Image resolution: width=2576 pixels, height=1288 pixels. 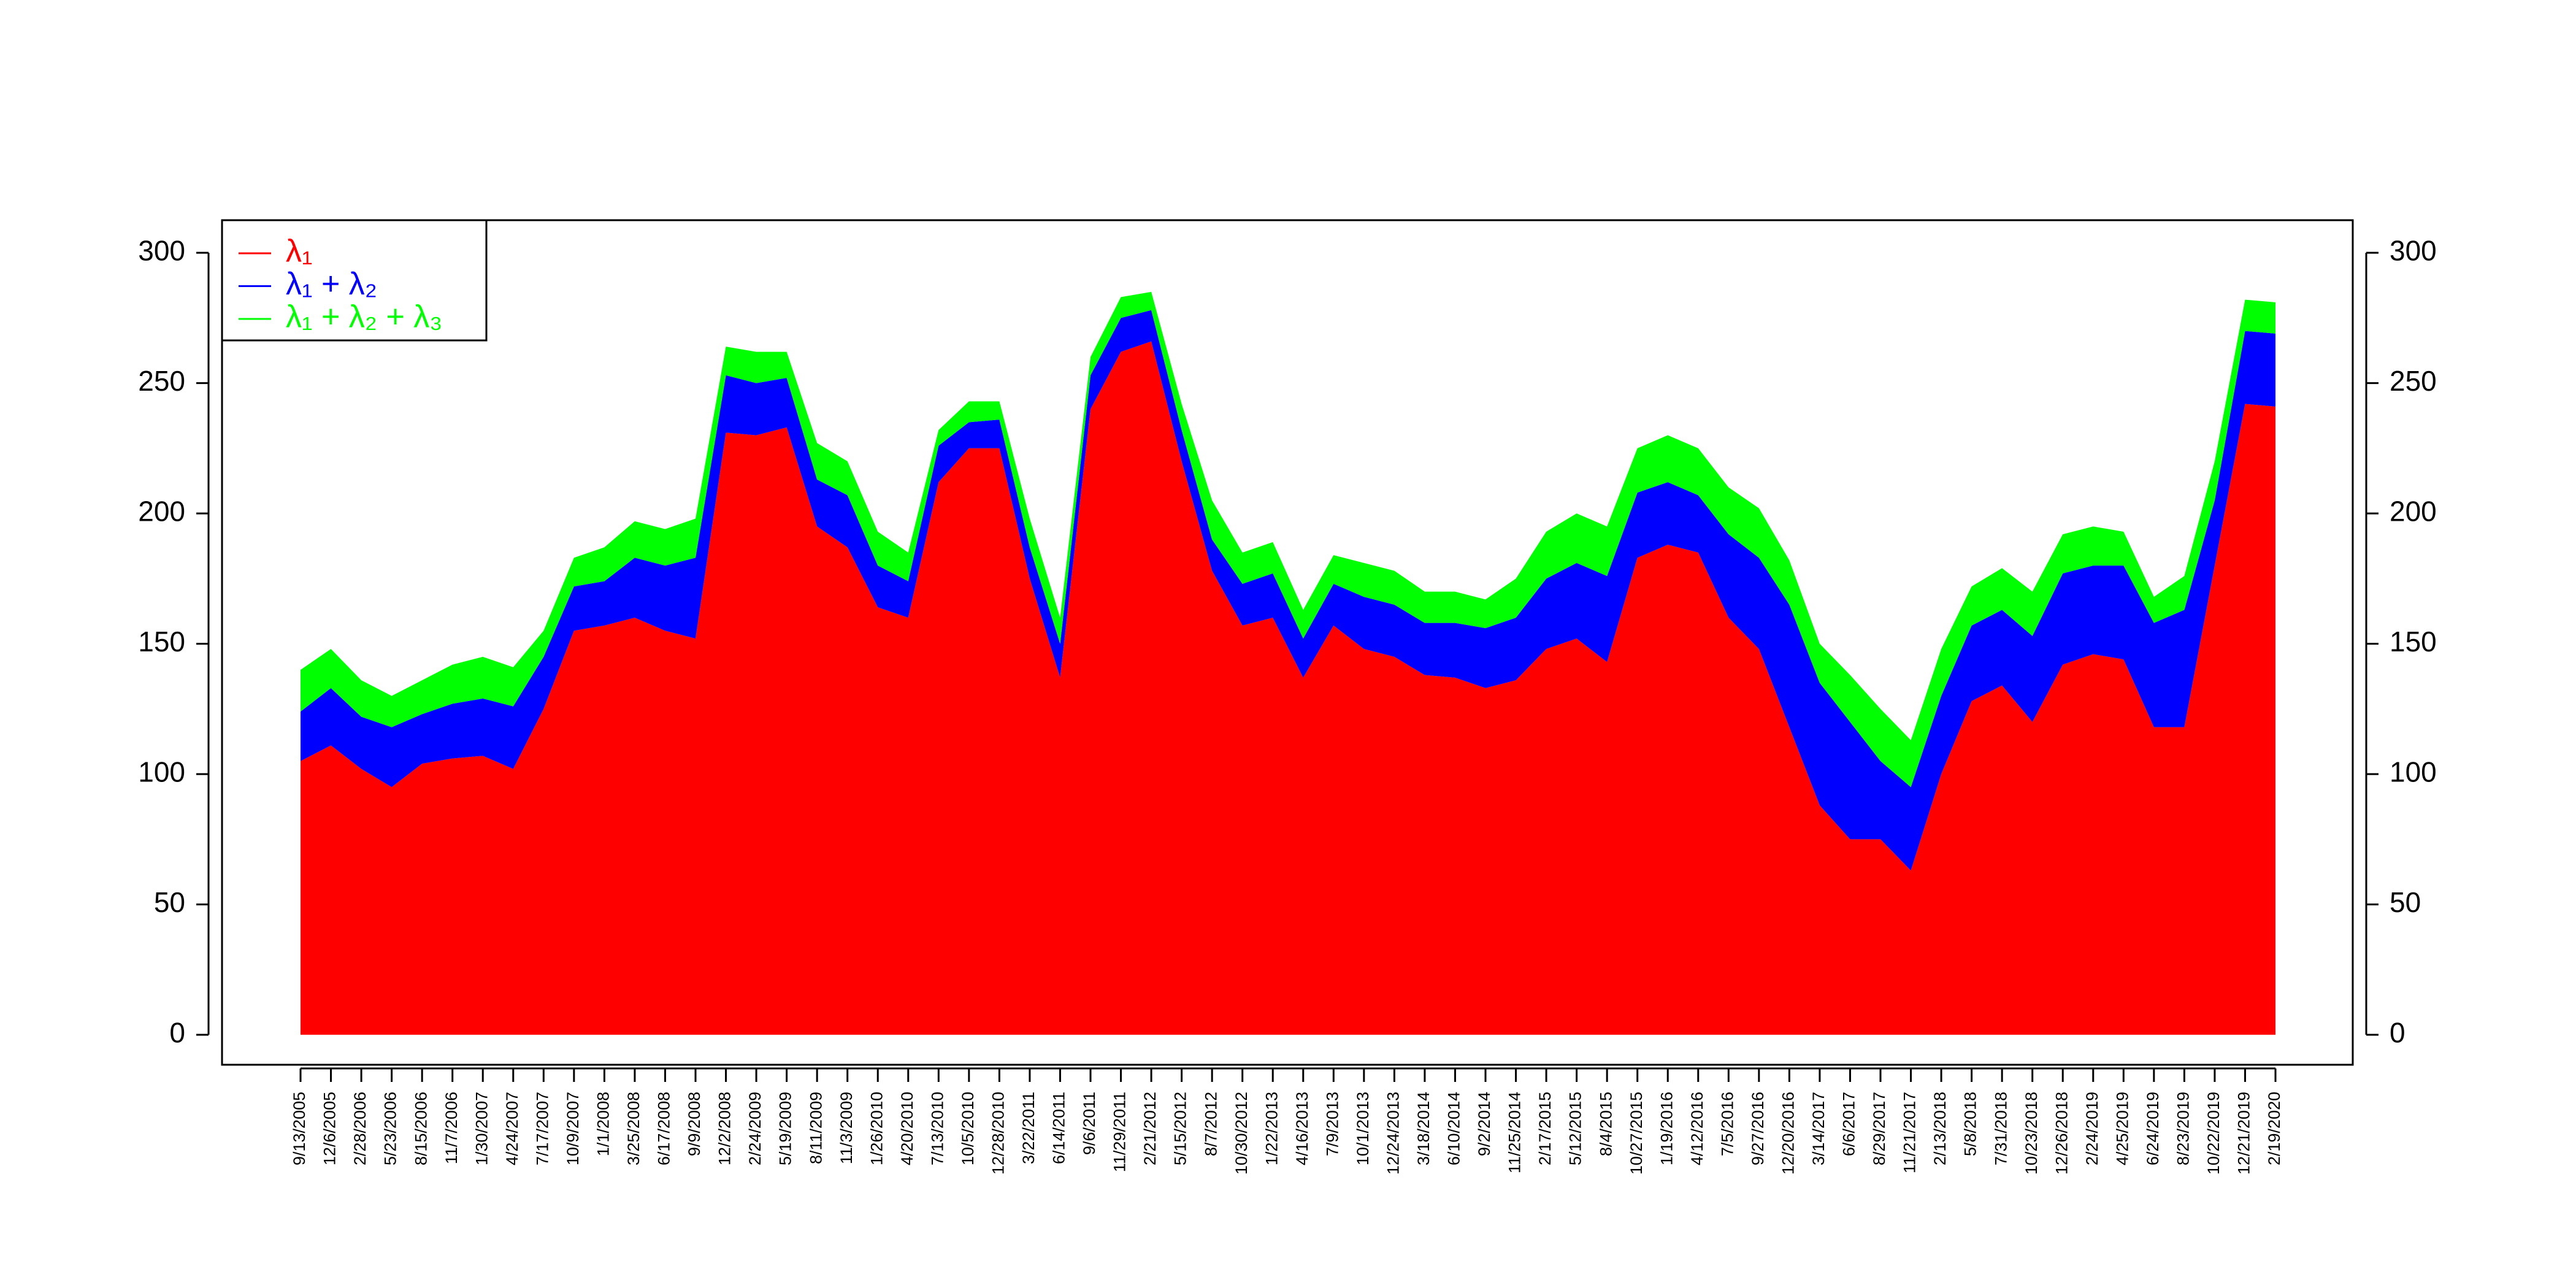 I want to click on x-tick-label: 6/24/2019, so click(x=2153, y=1128).